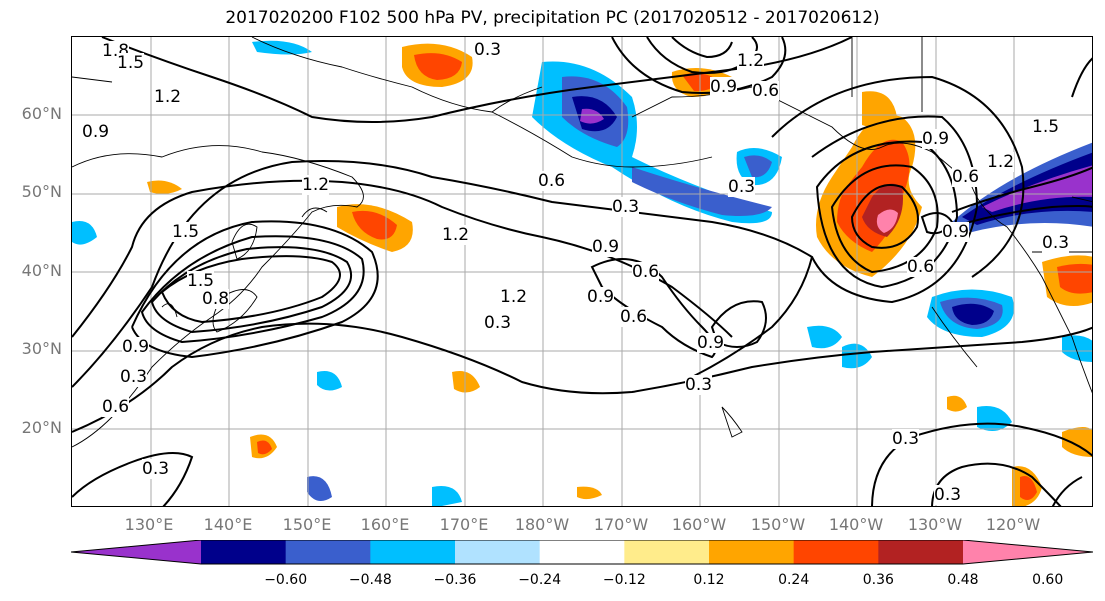 The image size is (1105, 601). What do you see at coordinates (41, 348) in the screenshot?
I see `lat-label-30n: 30°N` at bounding box center [41, 348].